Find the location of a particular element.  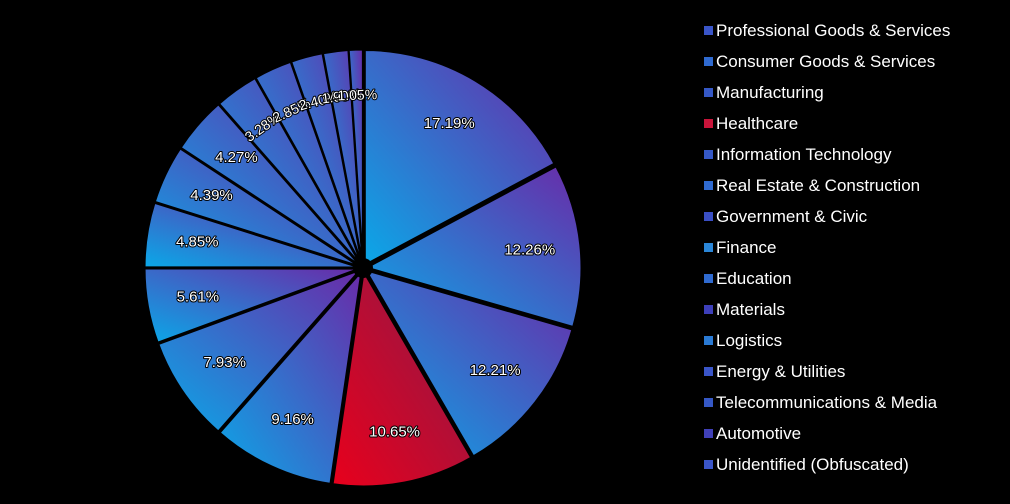

legend-label: Telecommunications & Media is located at coordinates (827, 402).